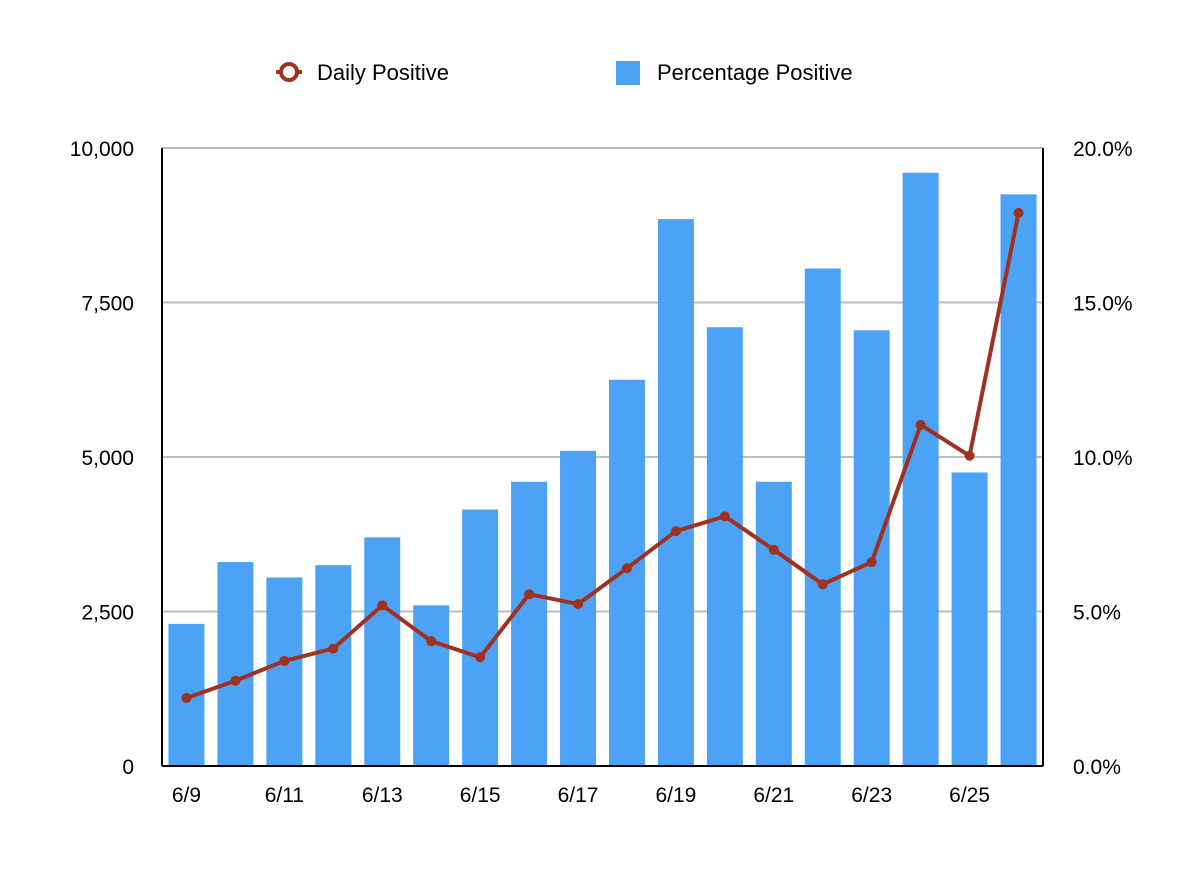  I want to click on x-tick-label: 6/9, so click(186, 795).